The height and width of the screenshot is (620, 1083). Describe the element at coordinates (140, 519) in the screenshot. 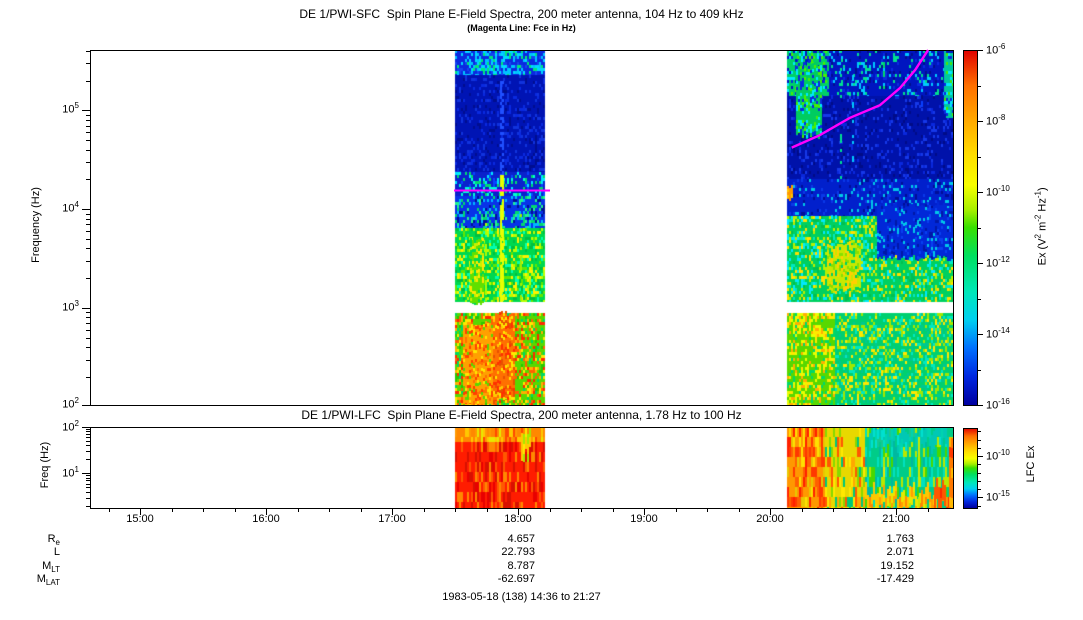

I see `x-tick-label: 15:00` at that location.